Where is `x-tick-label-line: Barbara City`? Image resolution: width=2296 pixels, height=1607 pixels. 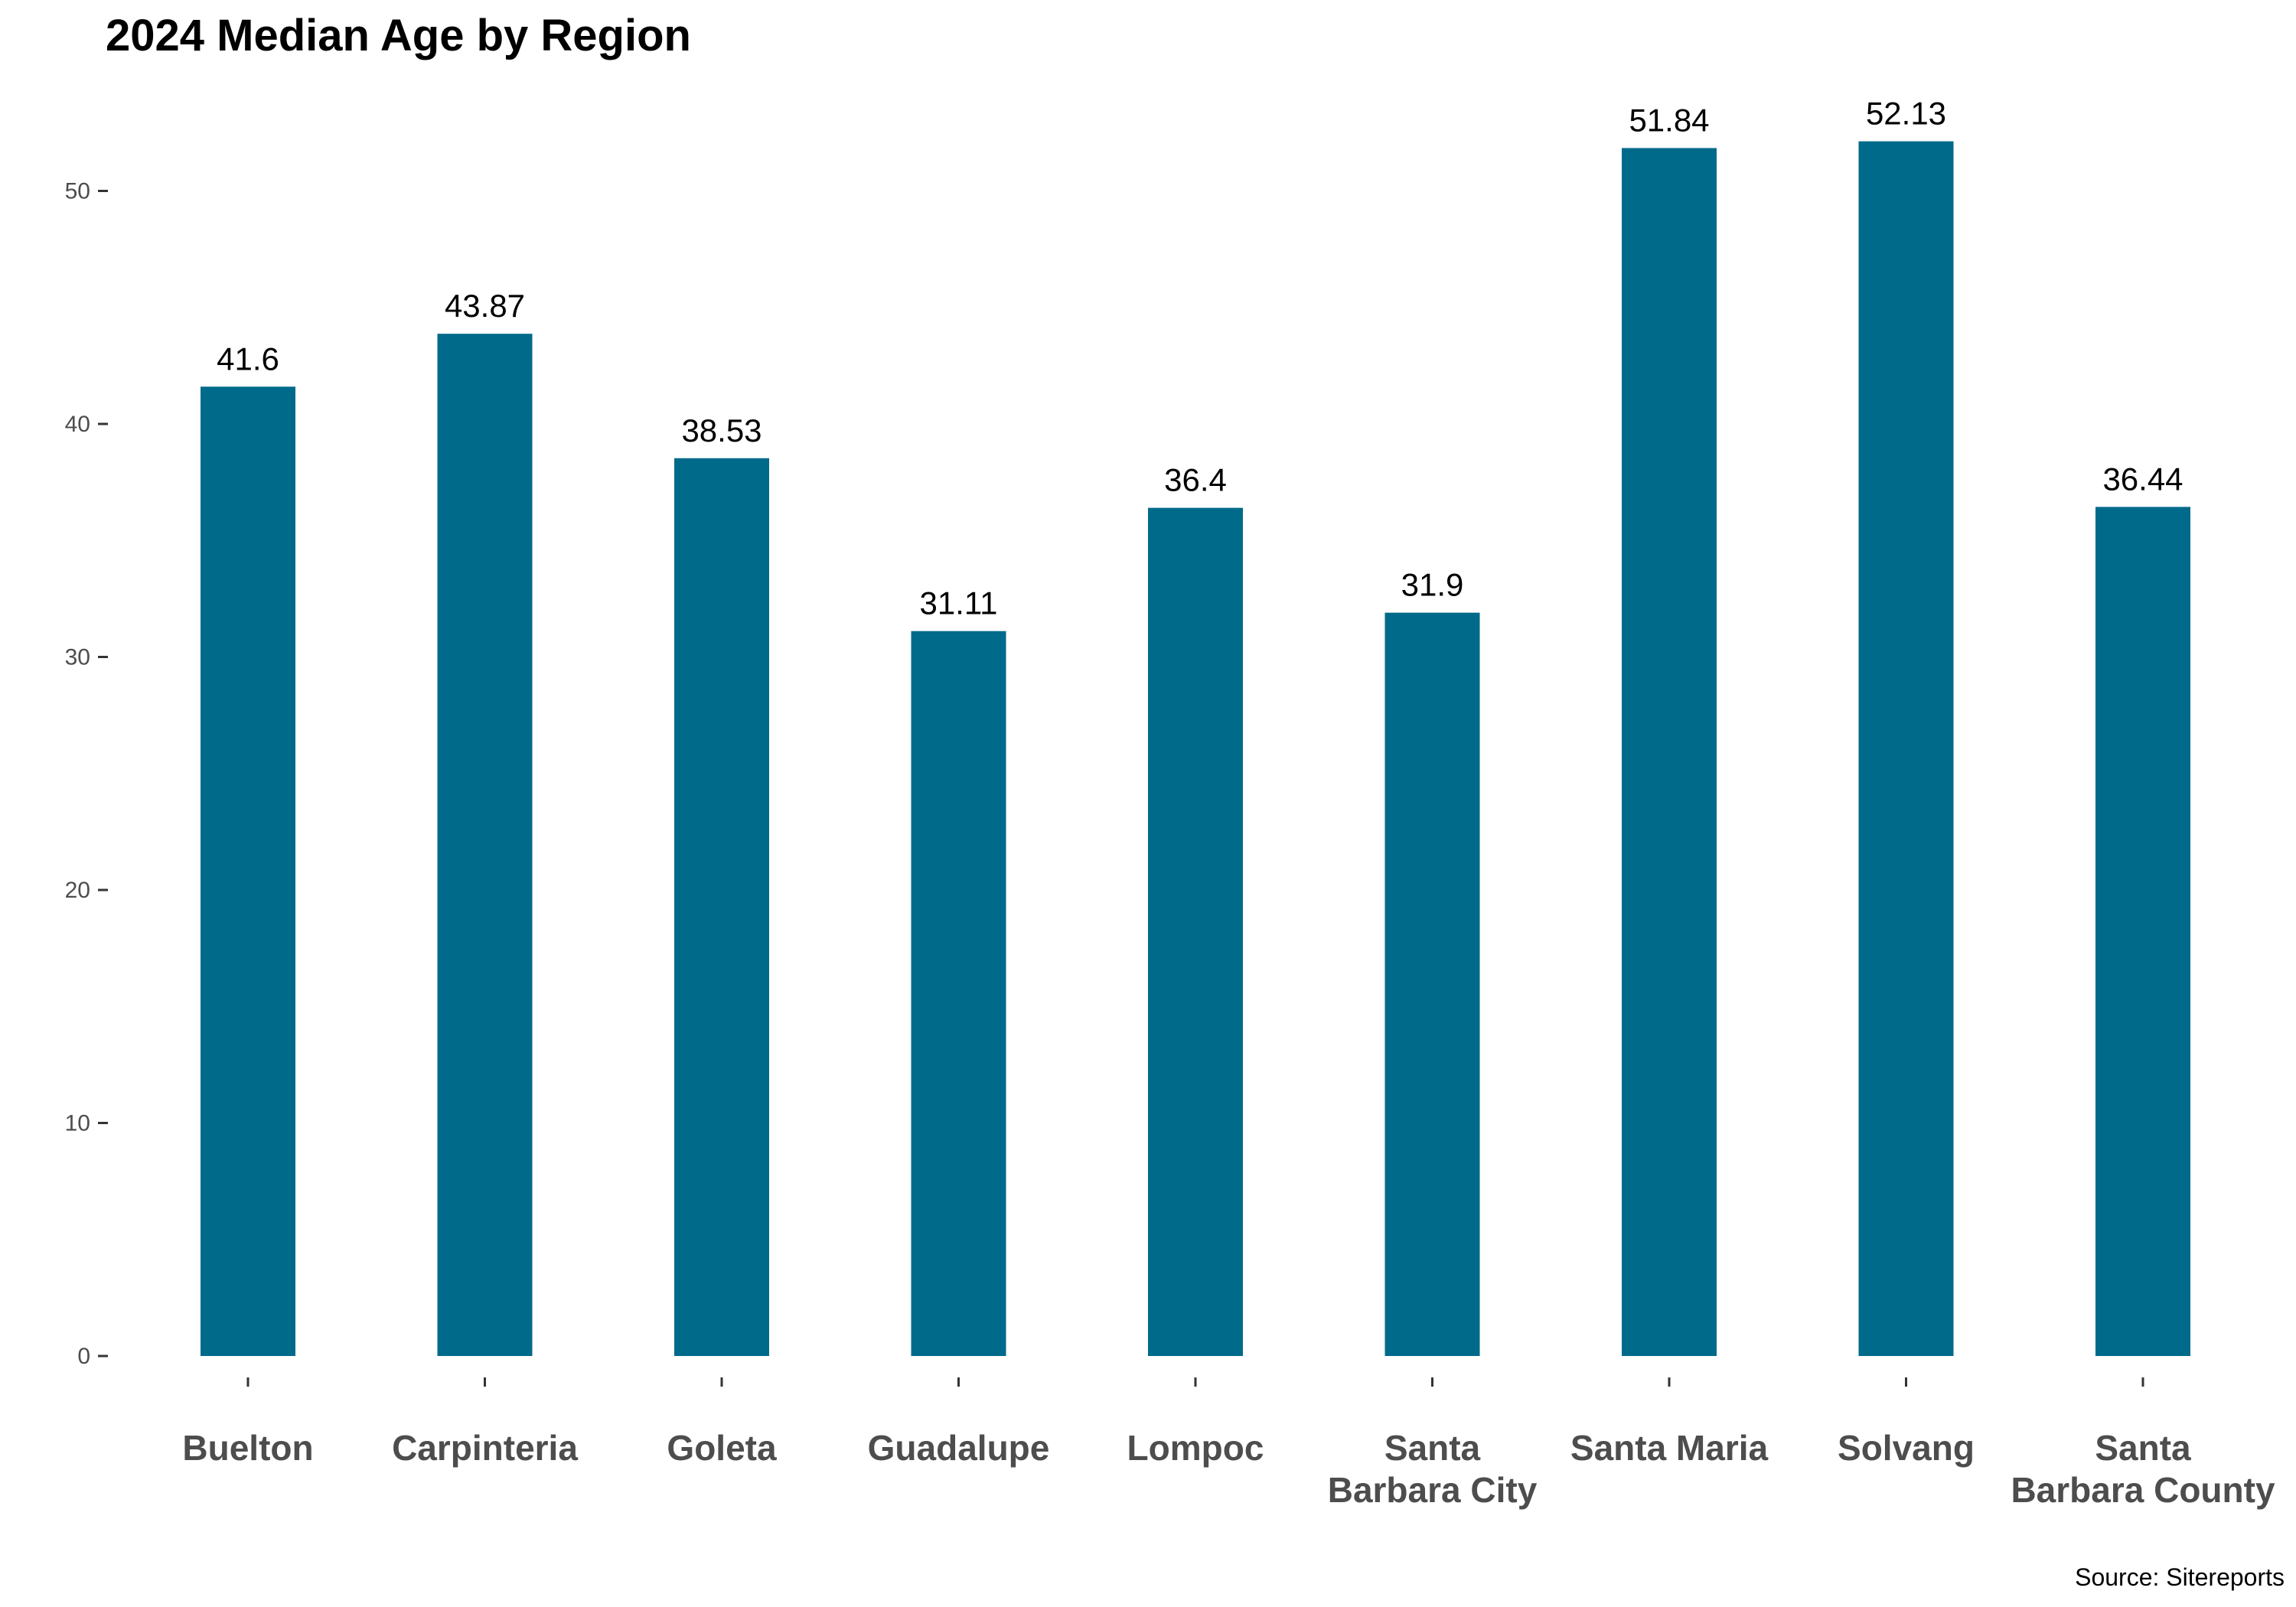 x-tick-label-line: Barbara City is located at coordinates (1433, 1490).